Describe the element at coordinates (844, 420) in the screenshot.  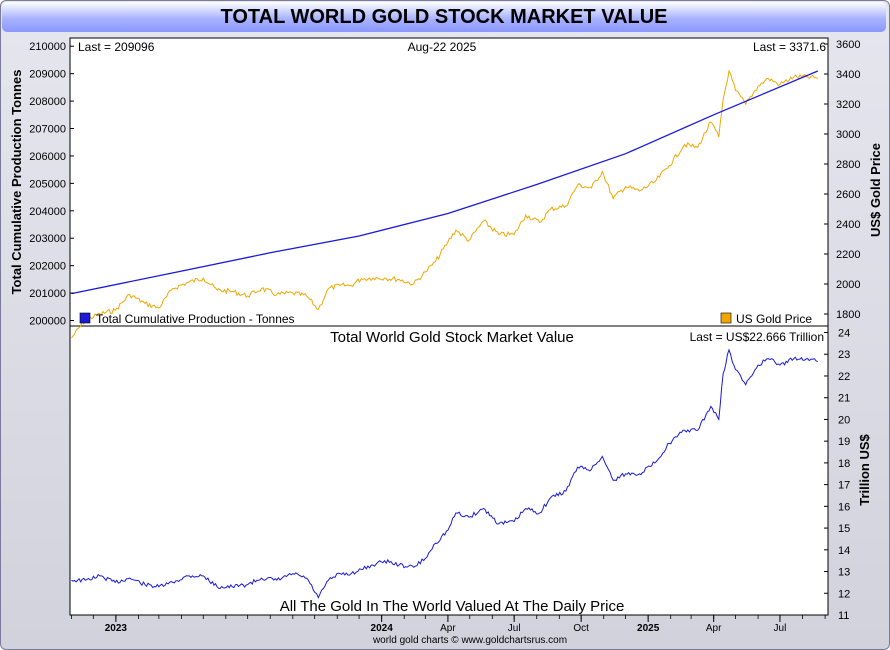
I see `bottom-tick-label: 20` at that location.